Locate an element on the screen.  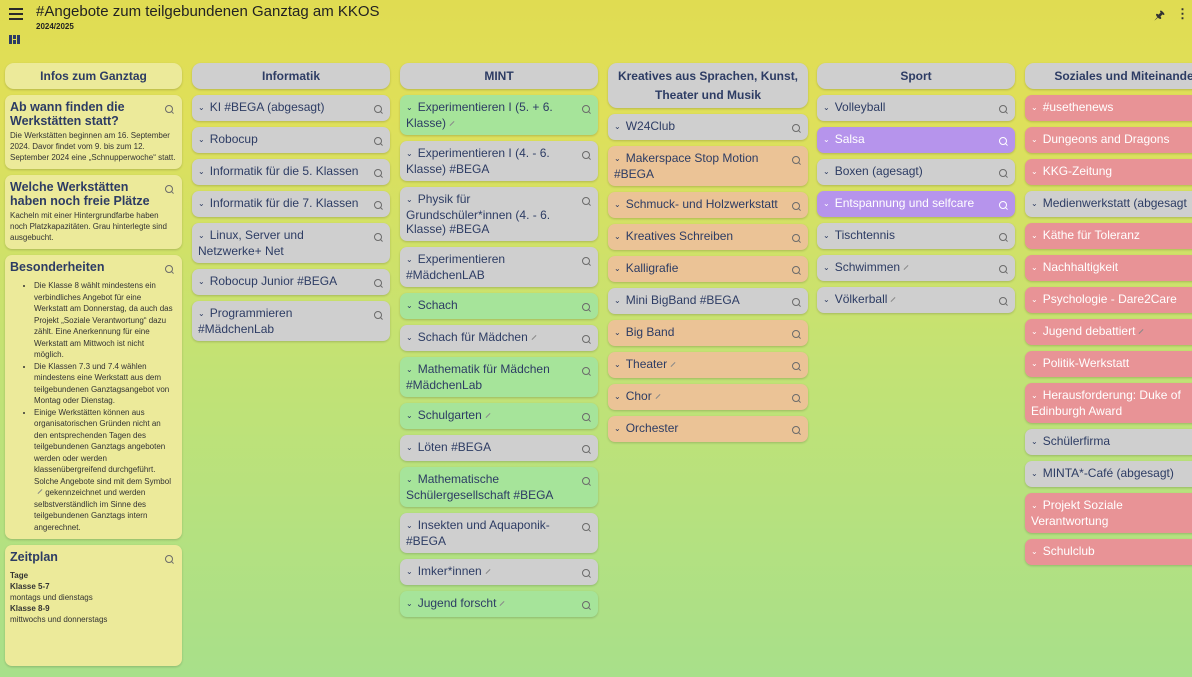
workshop-card: ⌄ Tischtennis is located at coordinates (916, 236).